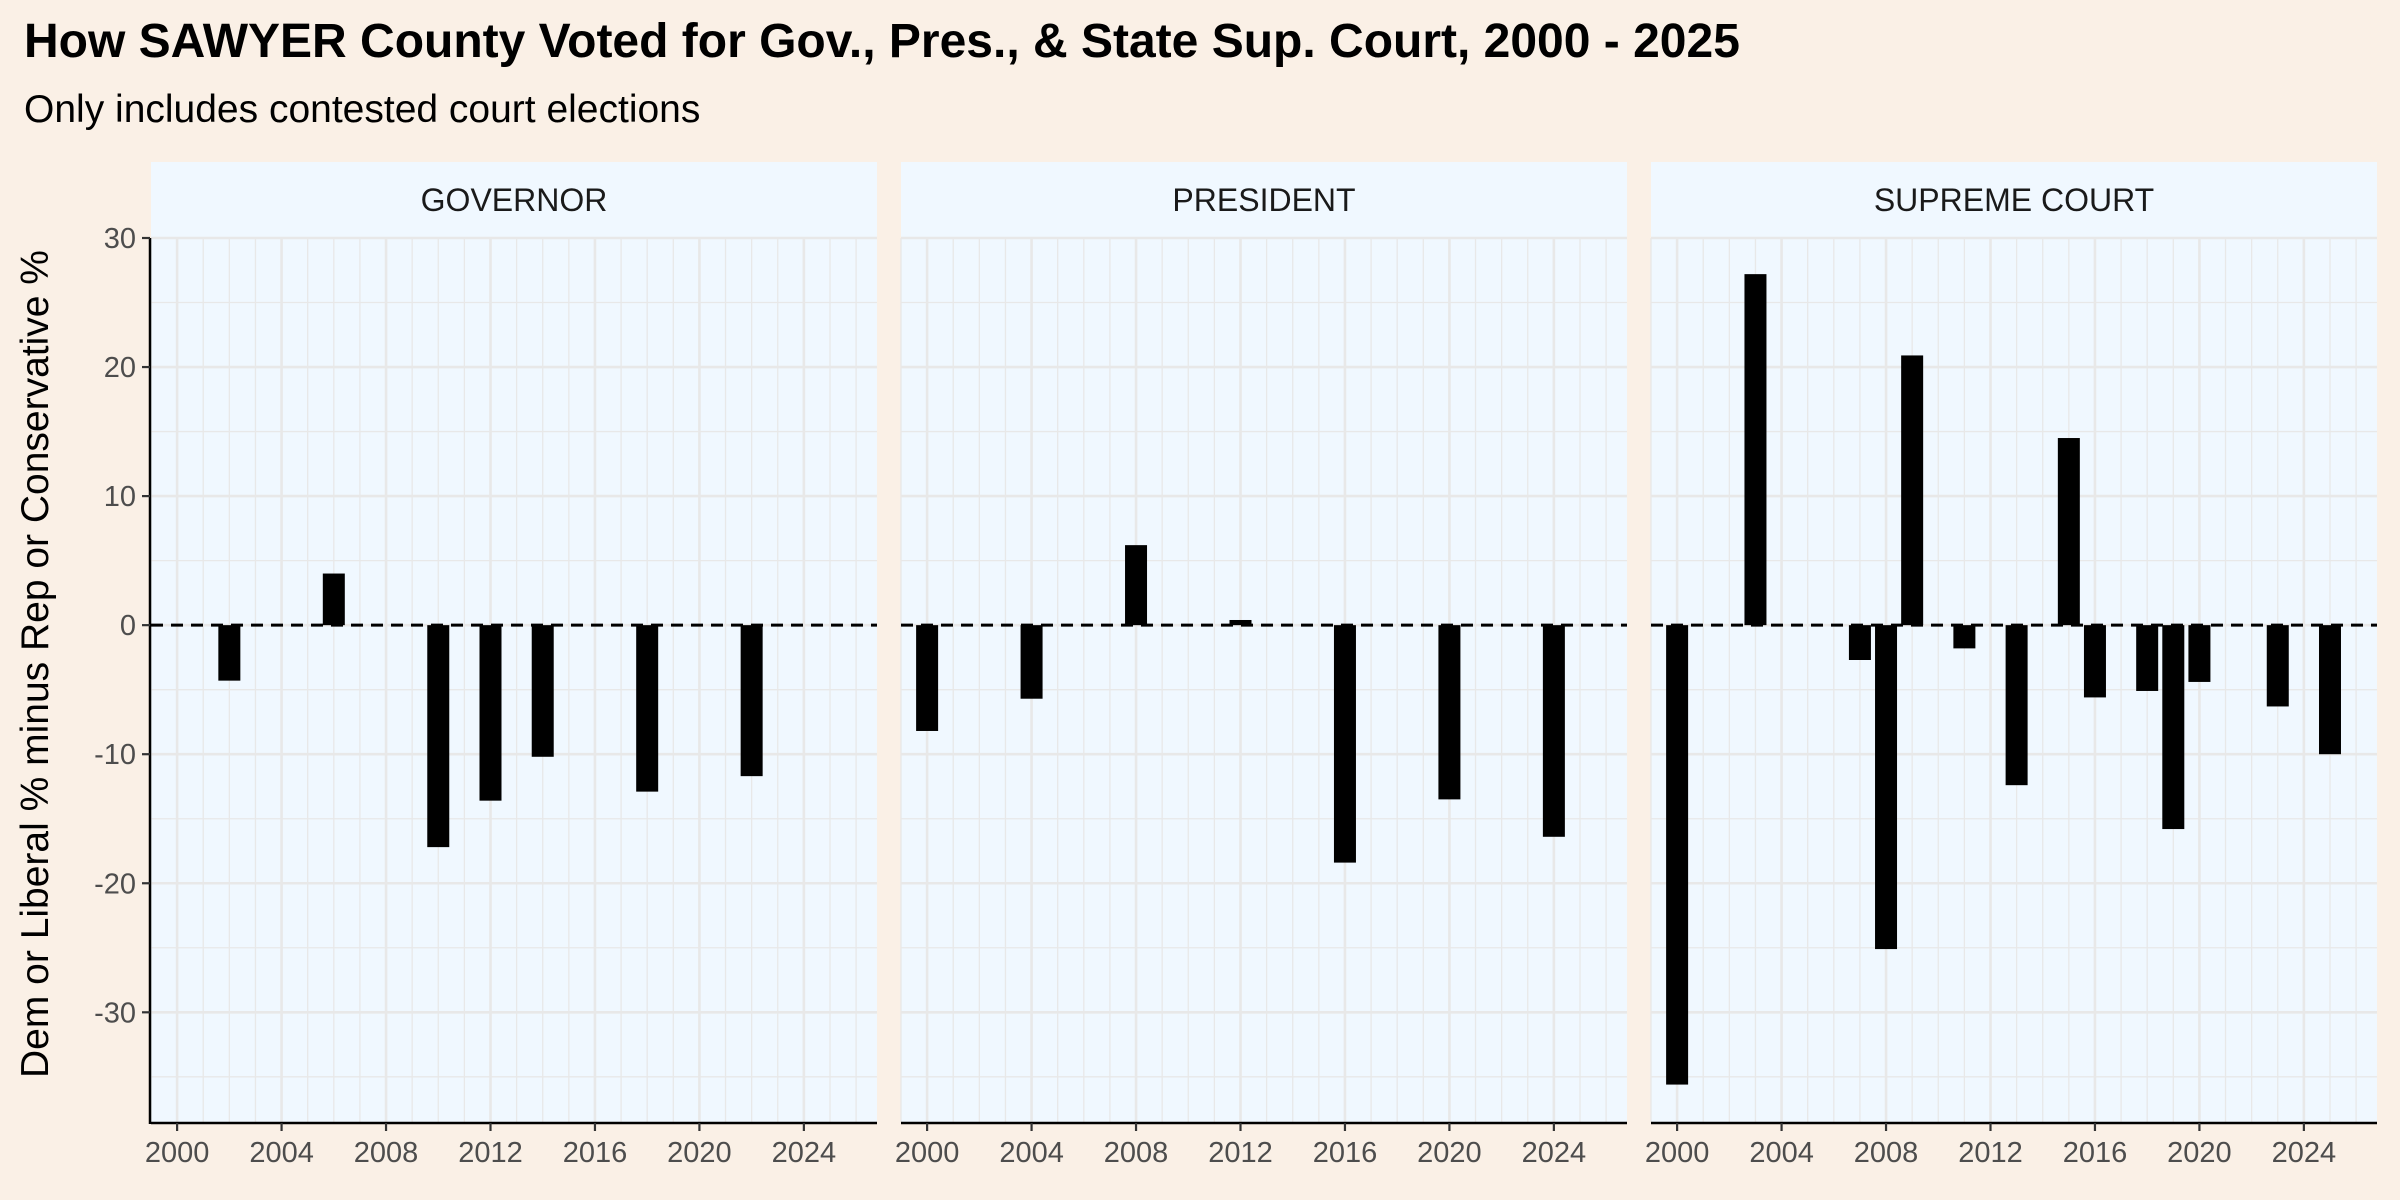 This screenshot has height=1200, width=2400. I want to click on y-tick-label: -30, so click(115, 1013).